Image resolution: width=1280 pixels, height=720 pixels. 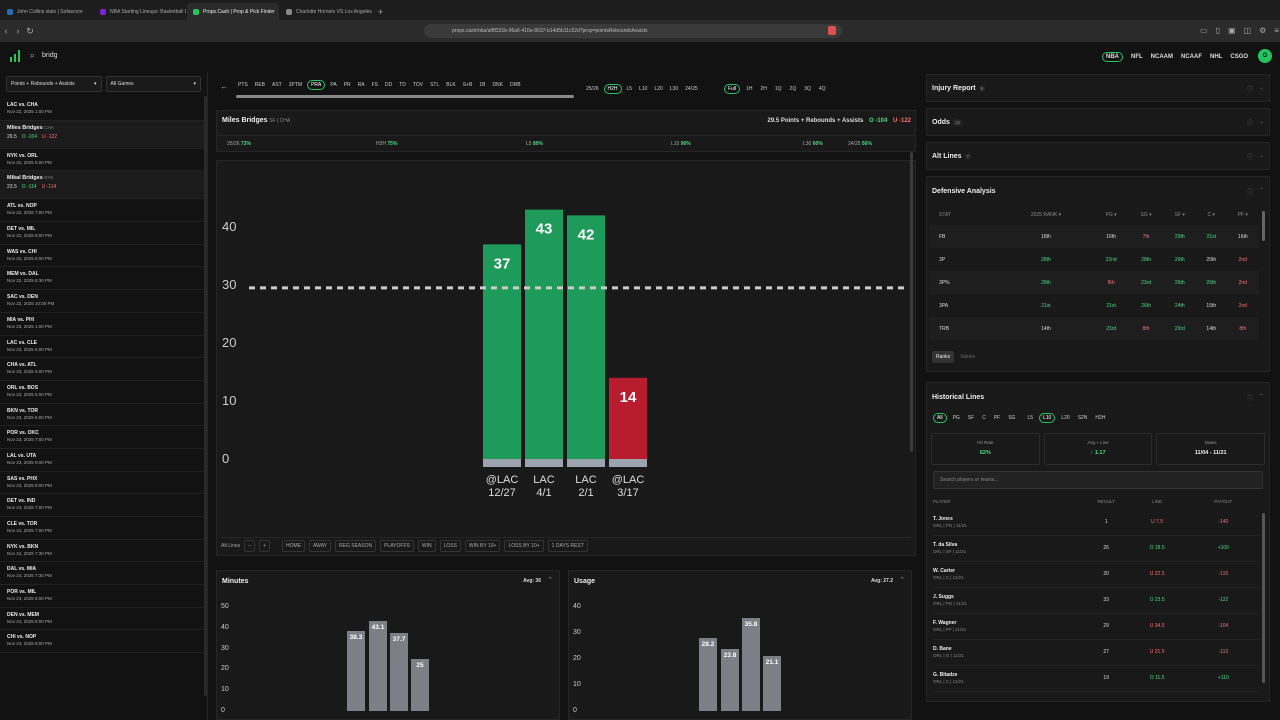 What do you see at coordinates (320, 546) in the screenshot?
I see `filter-away: AWAY` at bounding box center [320, 546].